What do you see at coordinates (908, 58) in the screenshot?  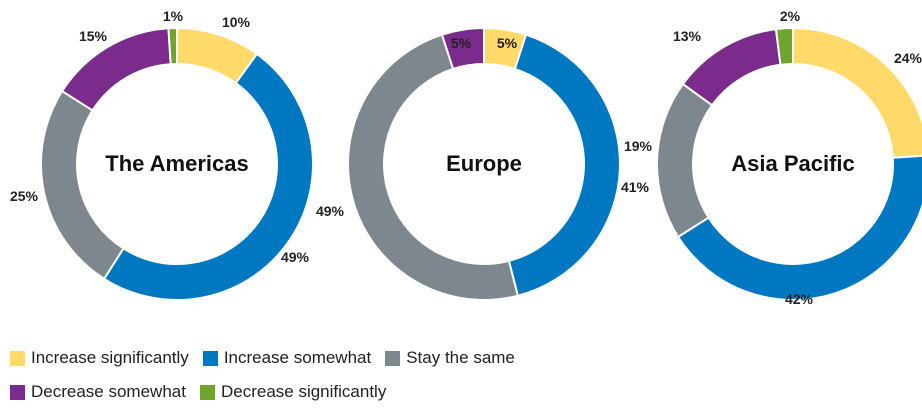 I see `value-label-3-increase-significantly: 24%` at bounding box center [908, 58].